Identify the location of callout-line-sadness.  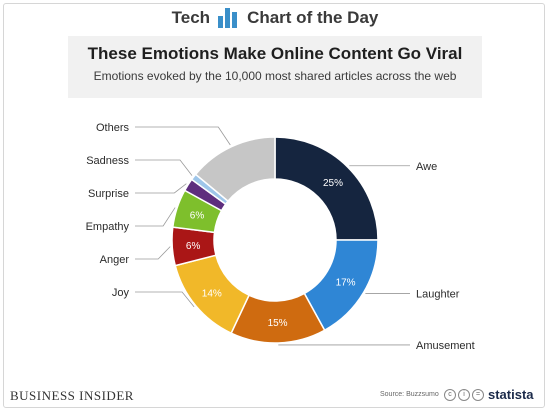
(164, 167).